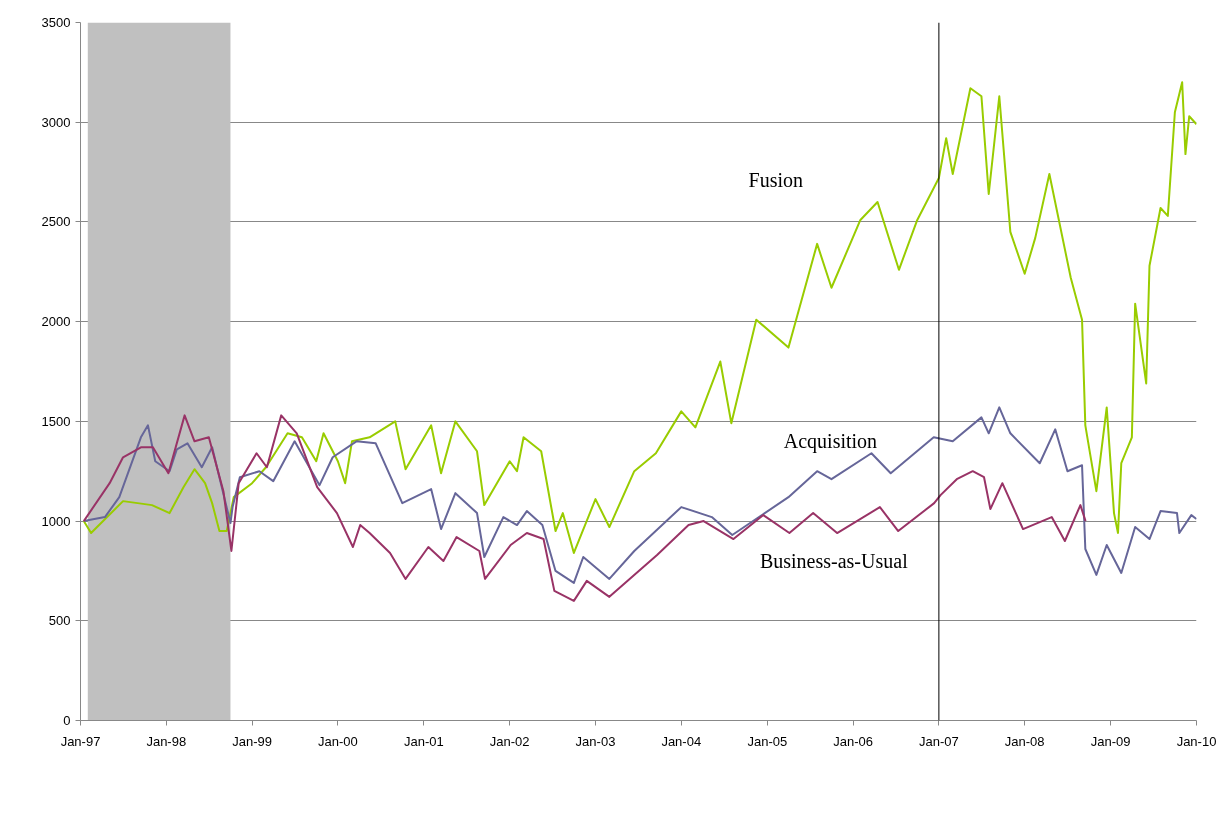  What do you see at coordinates (252, 741) in the screenshot?
I see `x-tick-label: Jan-99` at bounding box center [252, 741].